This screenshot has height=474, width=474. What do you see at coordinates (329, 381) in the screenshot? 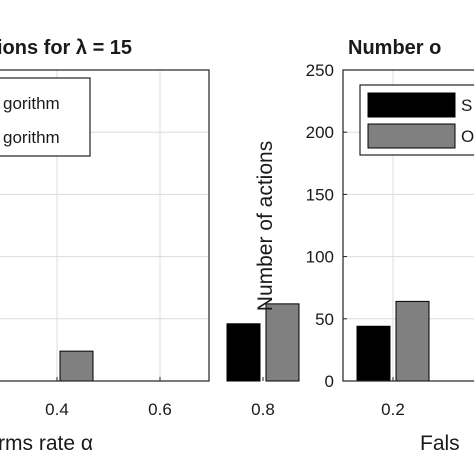
I see `y-tick-label: 0` at bounding box center [329, 381].